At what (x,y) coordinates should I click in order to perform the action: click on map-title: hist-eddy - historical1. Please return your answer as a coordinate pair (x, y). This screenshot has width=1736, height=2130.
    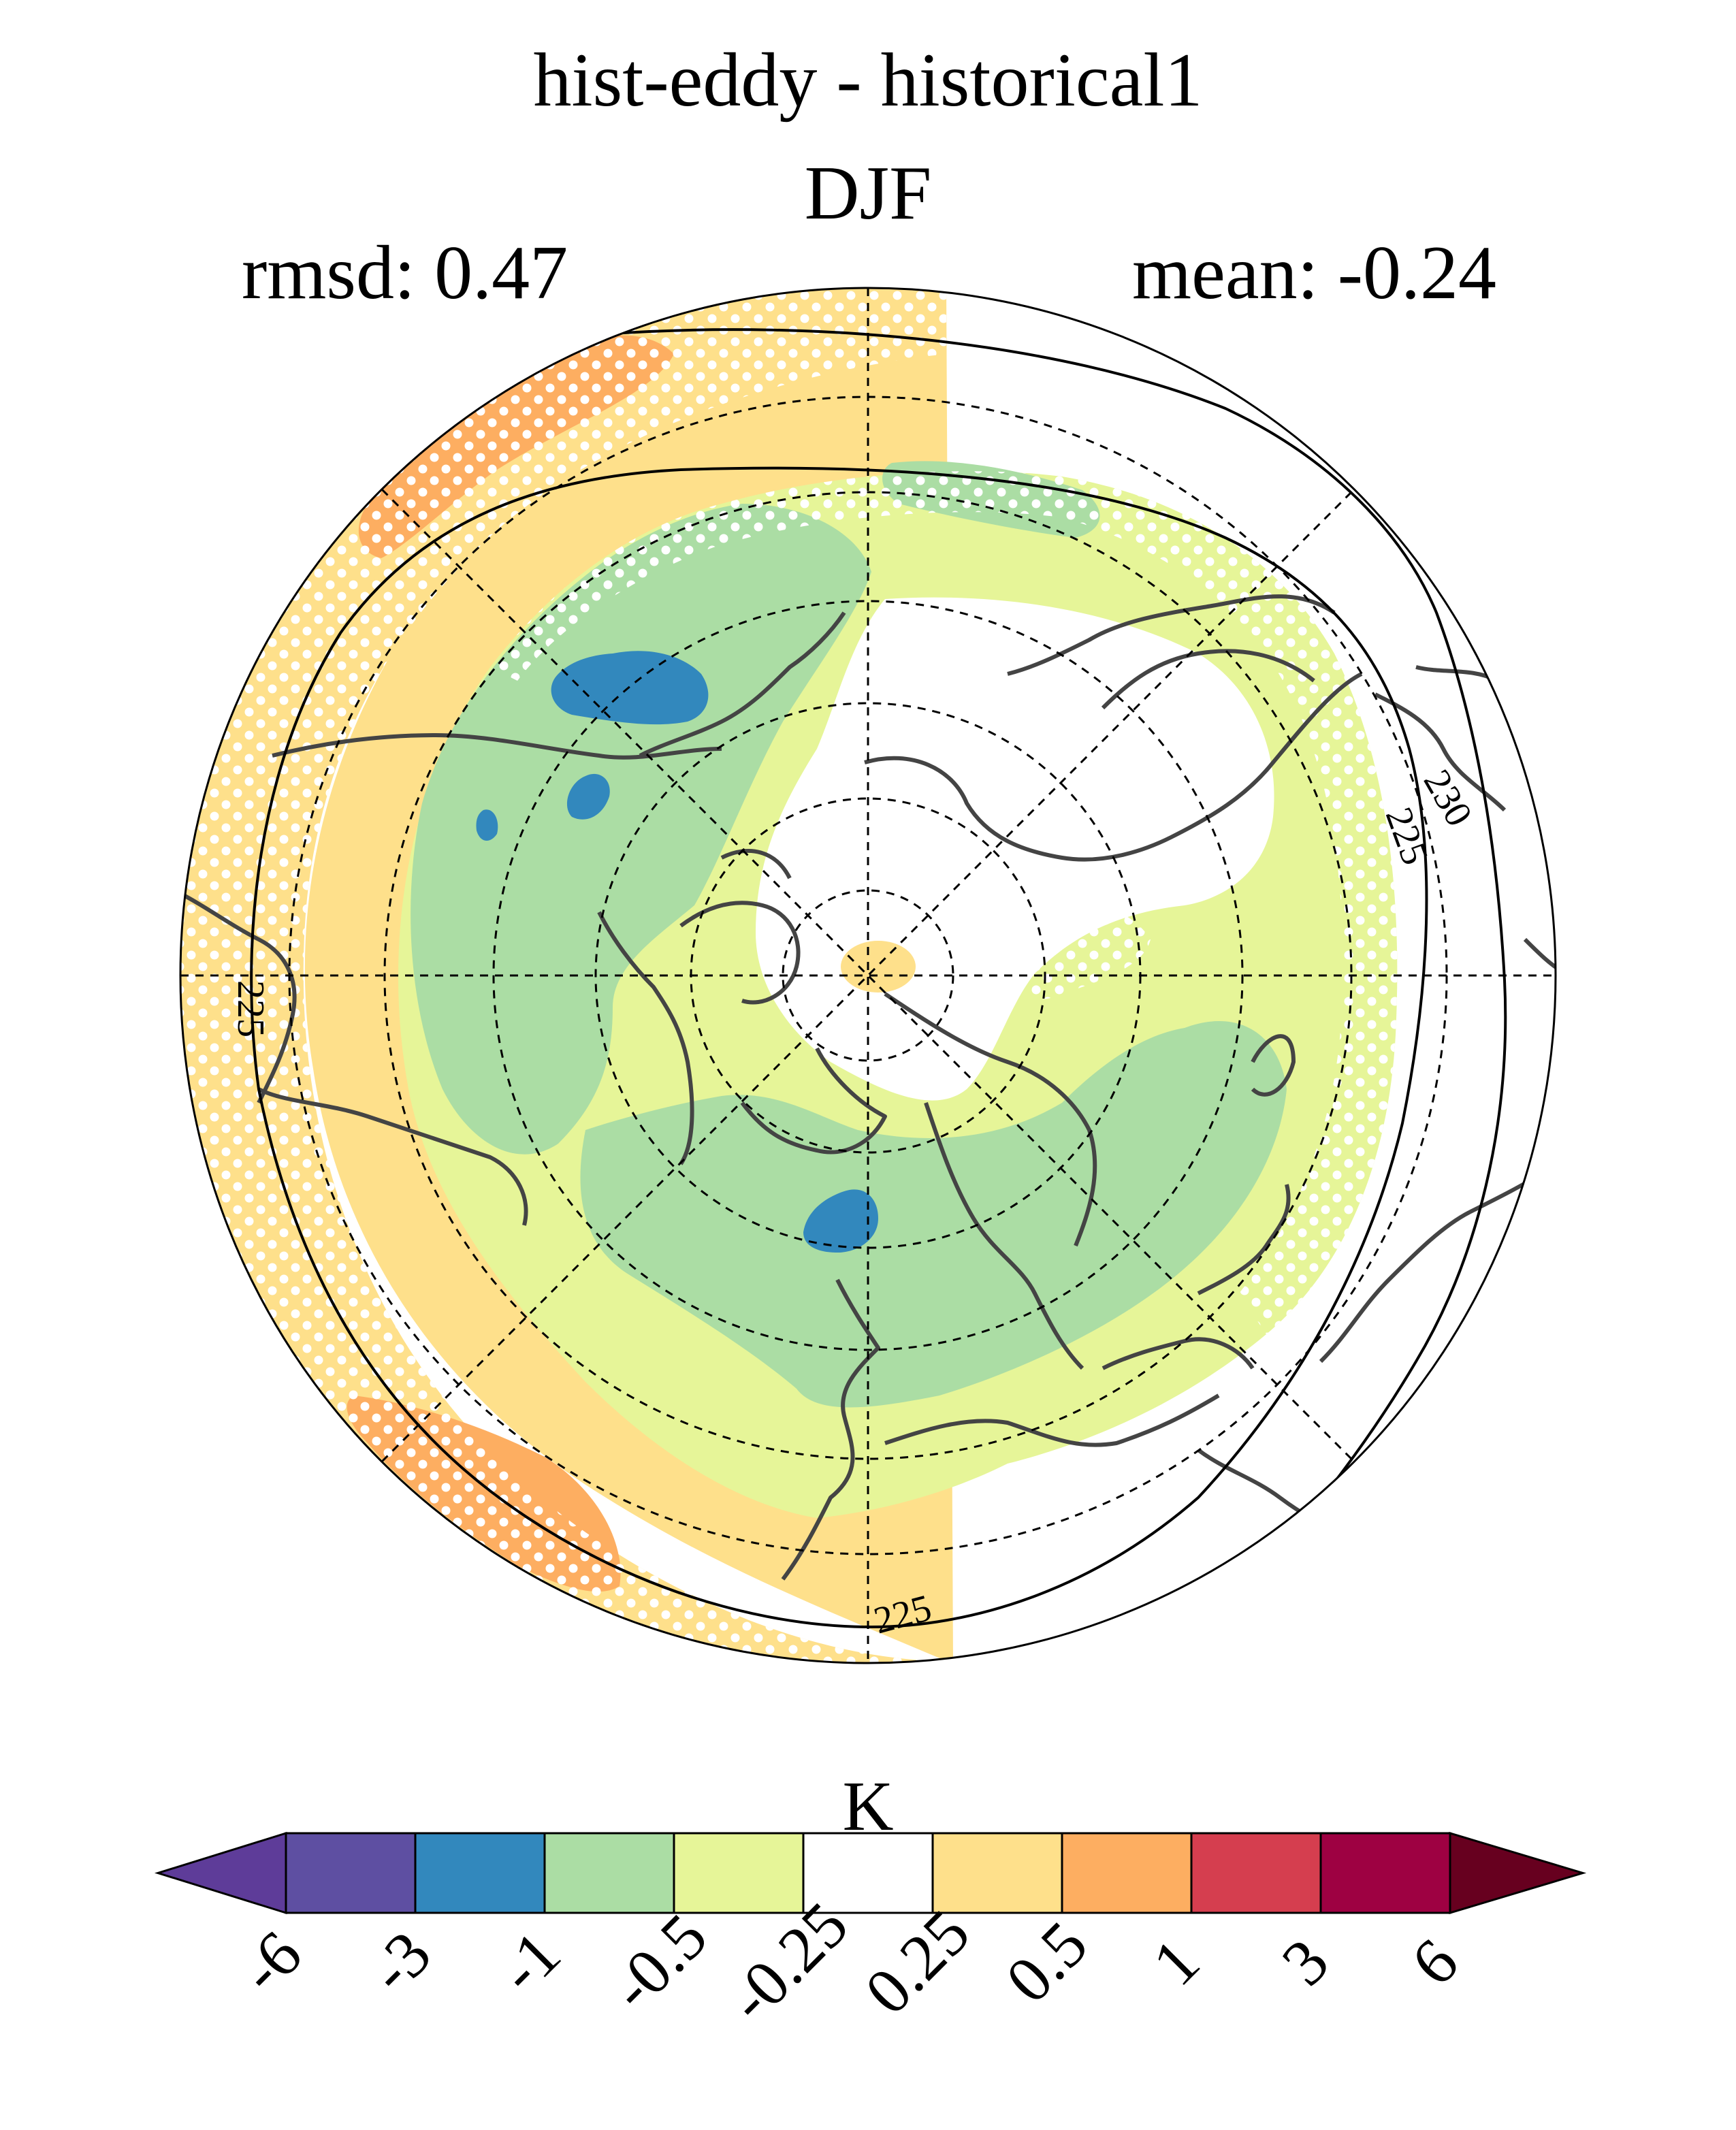
    Looking at the image, I should click on (868, 80).